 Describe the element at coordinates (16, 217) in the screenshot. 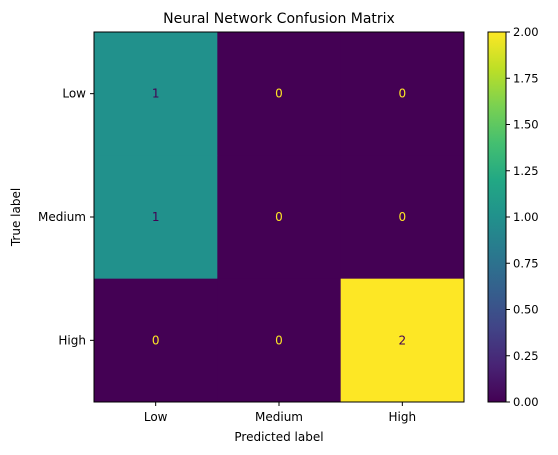

I see `y-axis-label: True label` at that location.